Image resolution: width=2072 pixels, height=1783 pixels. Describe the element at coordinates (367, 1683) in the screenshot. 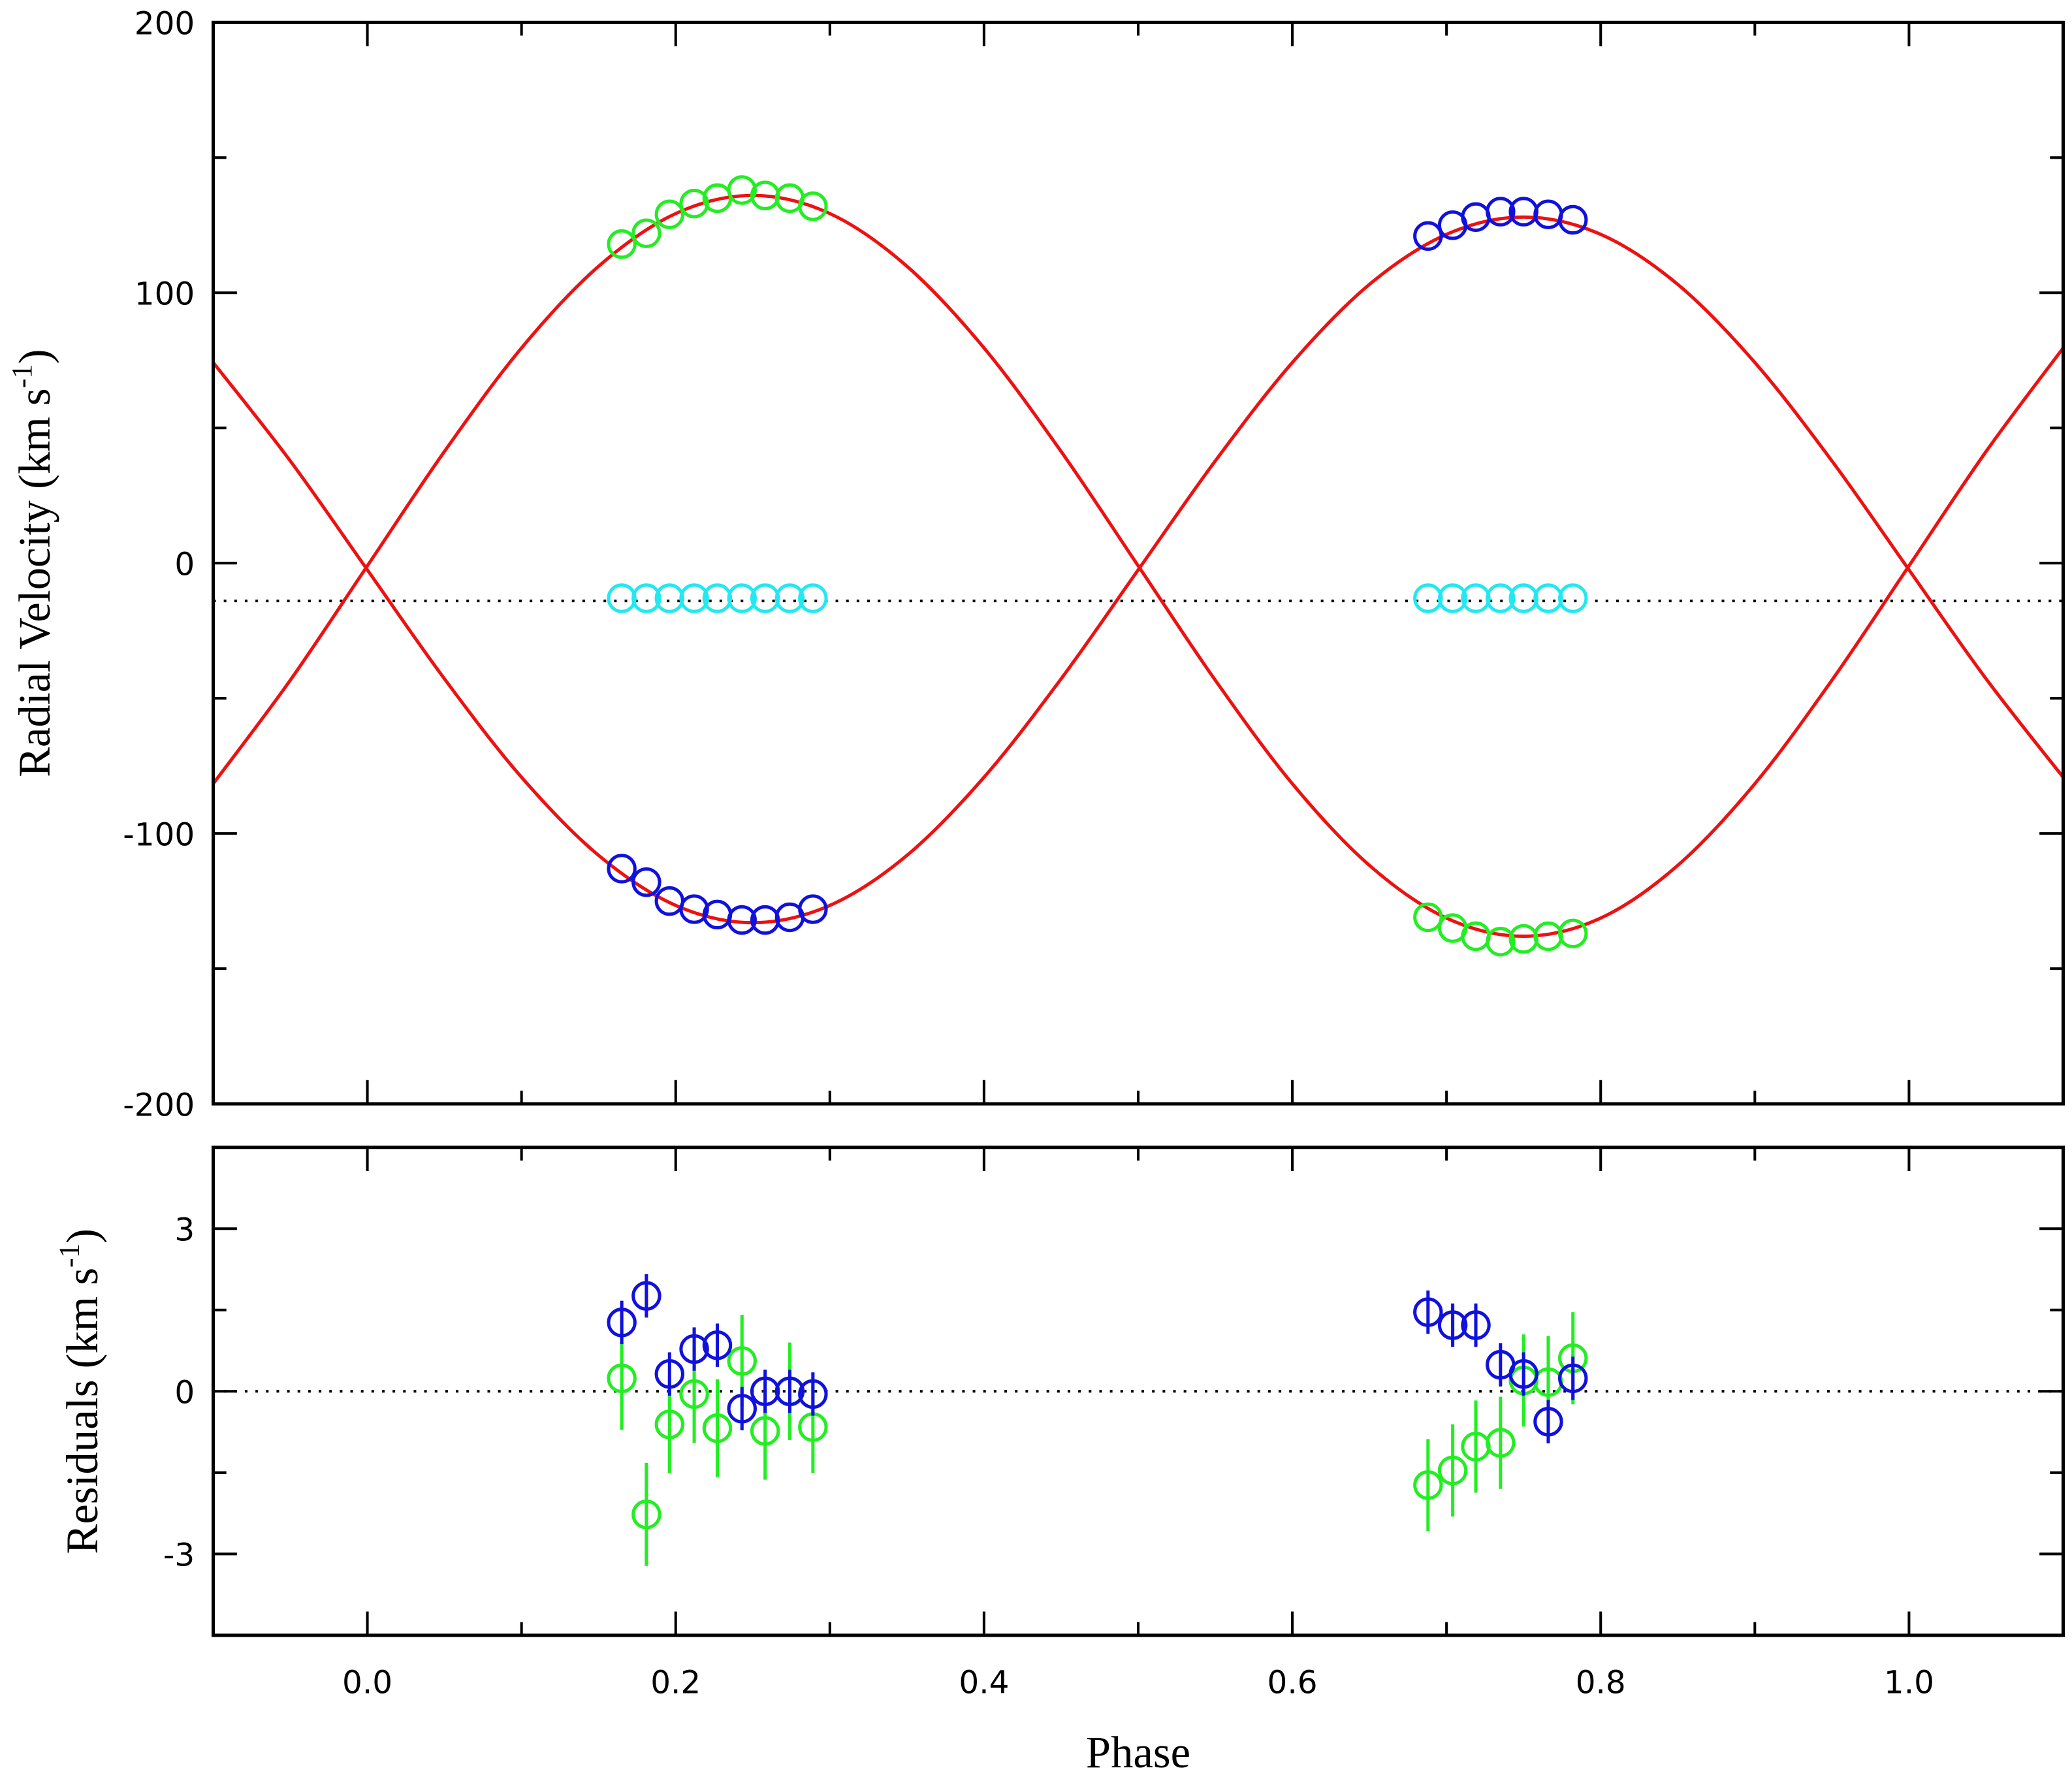

I see `x-tick-label: 0.0` at that location.